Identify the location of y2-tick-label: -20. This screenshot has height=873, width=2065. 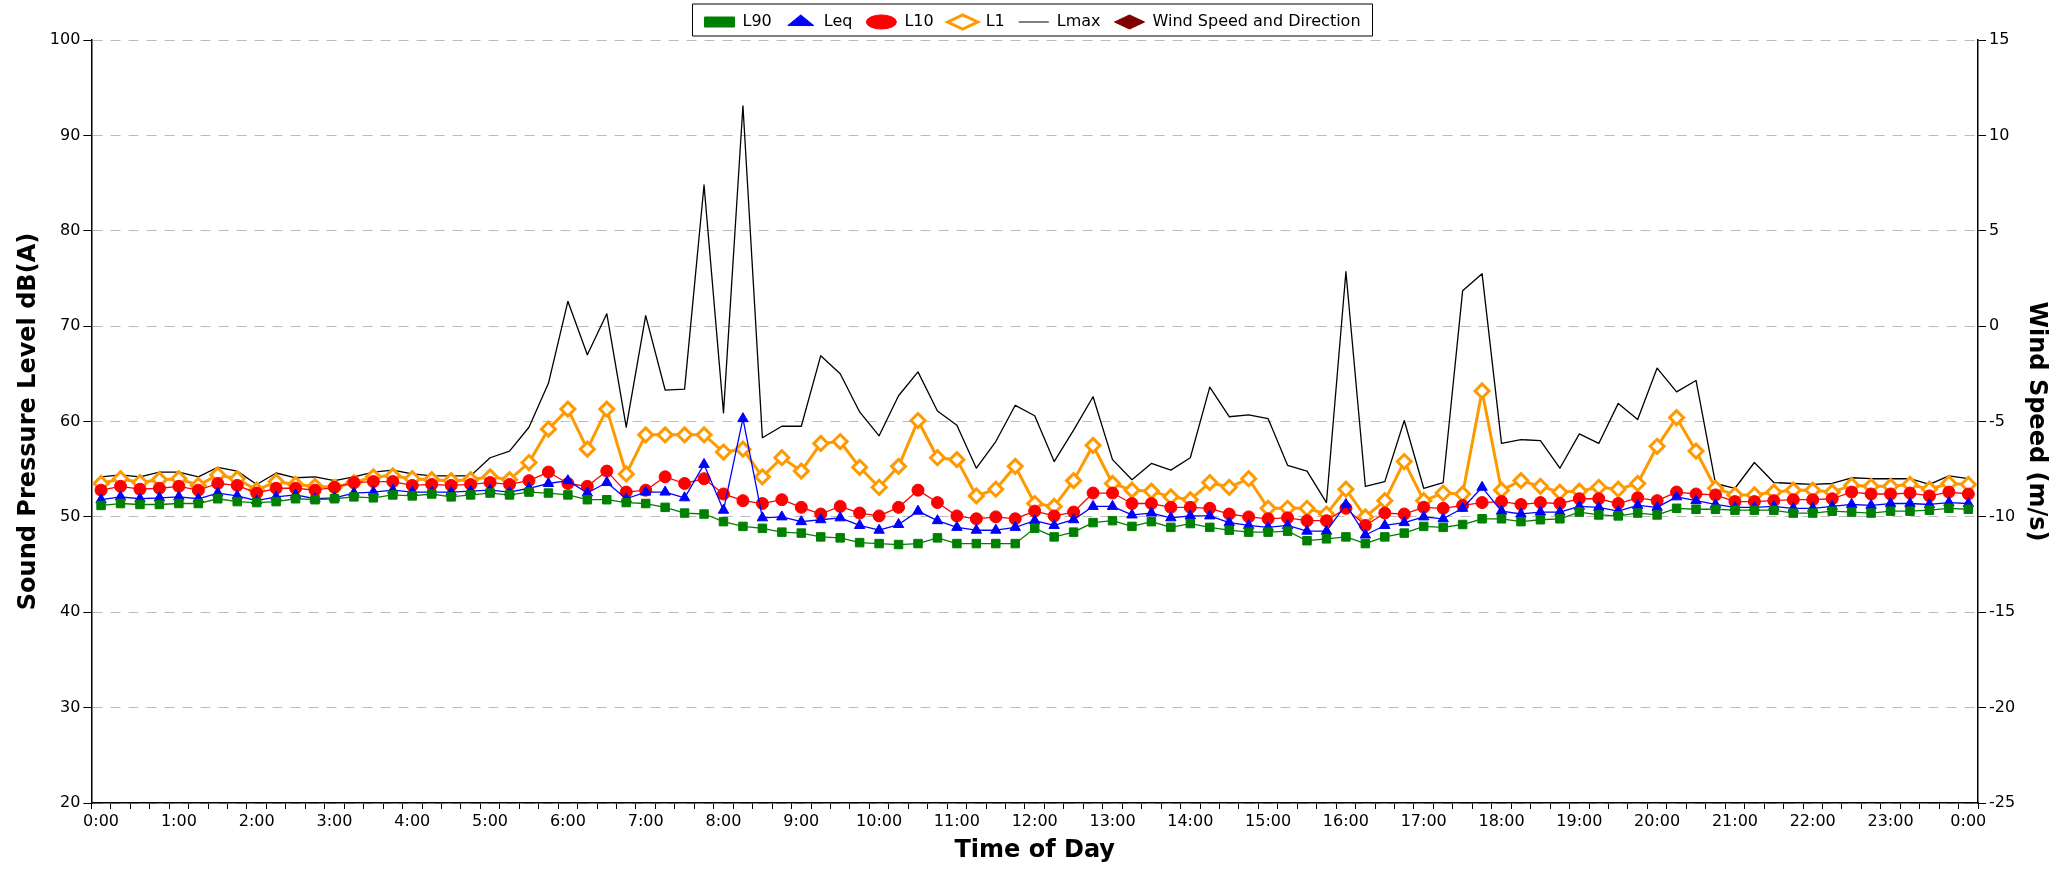
(2002, 706).